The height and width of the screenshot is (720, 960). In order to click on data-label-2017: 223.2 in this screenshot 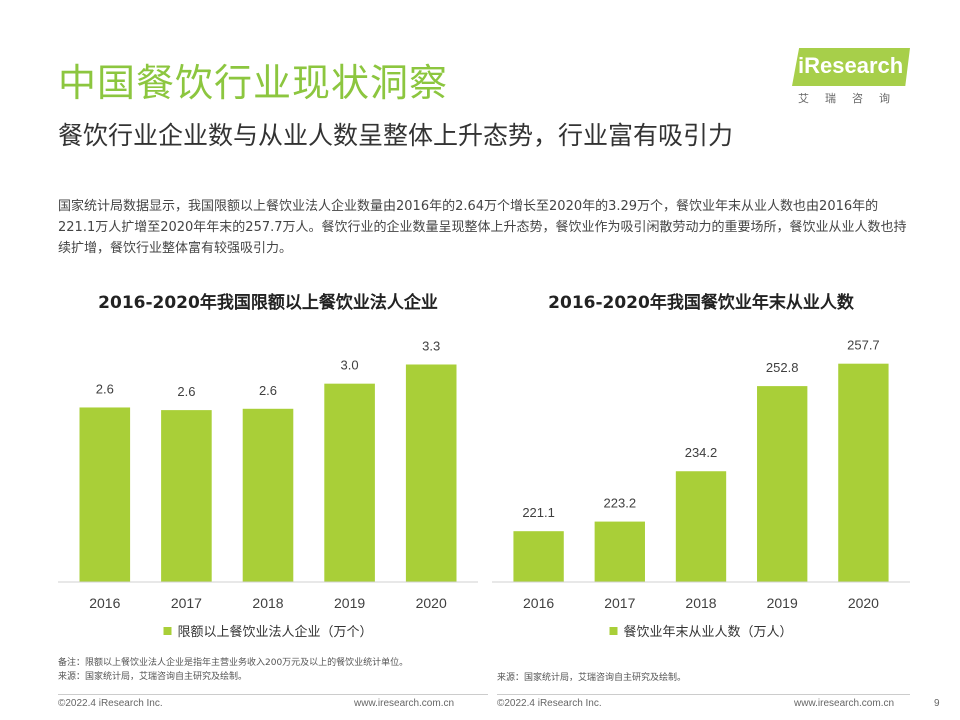, I will do `click(620, 503)`.